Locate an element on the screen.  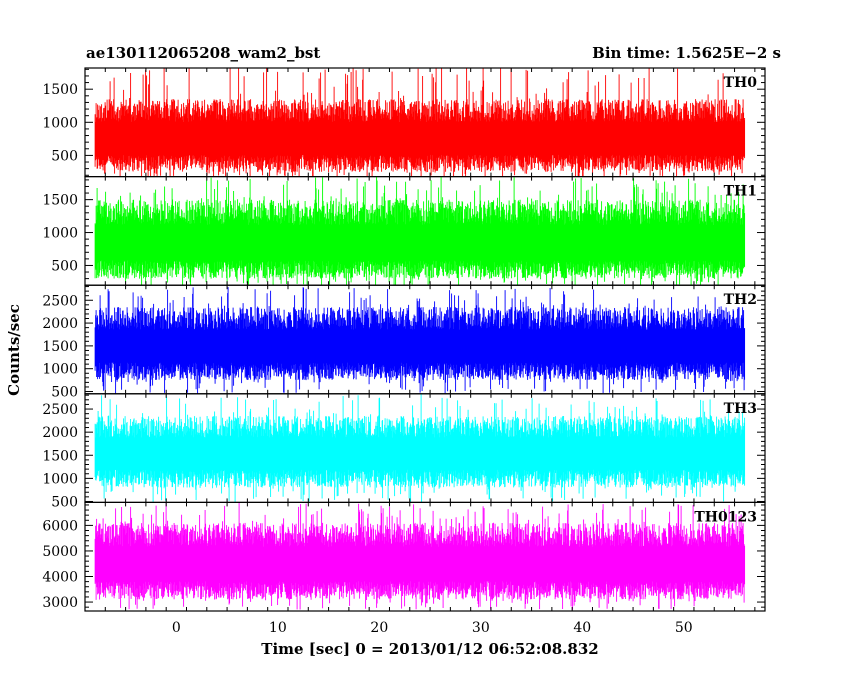
series-th0 is located at coordinates (420, 122).